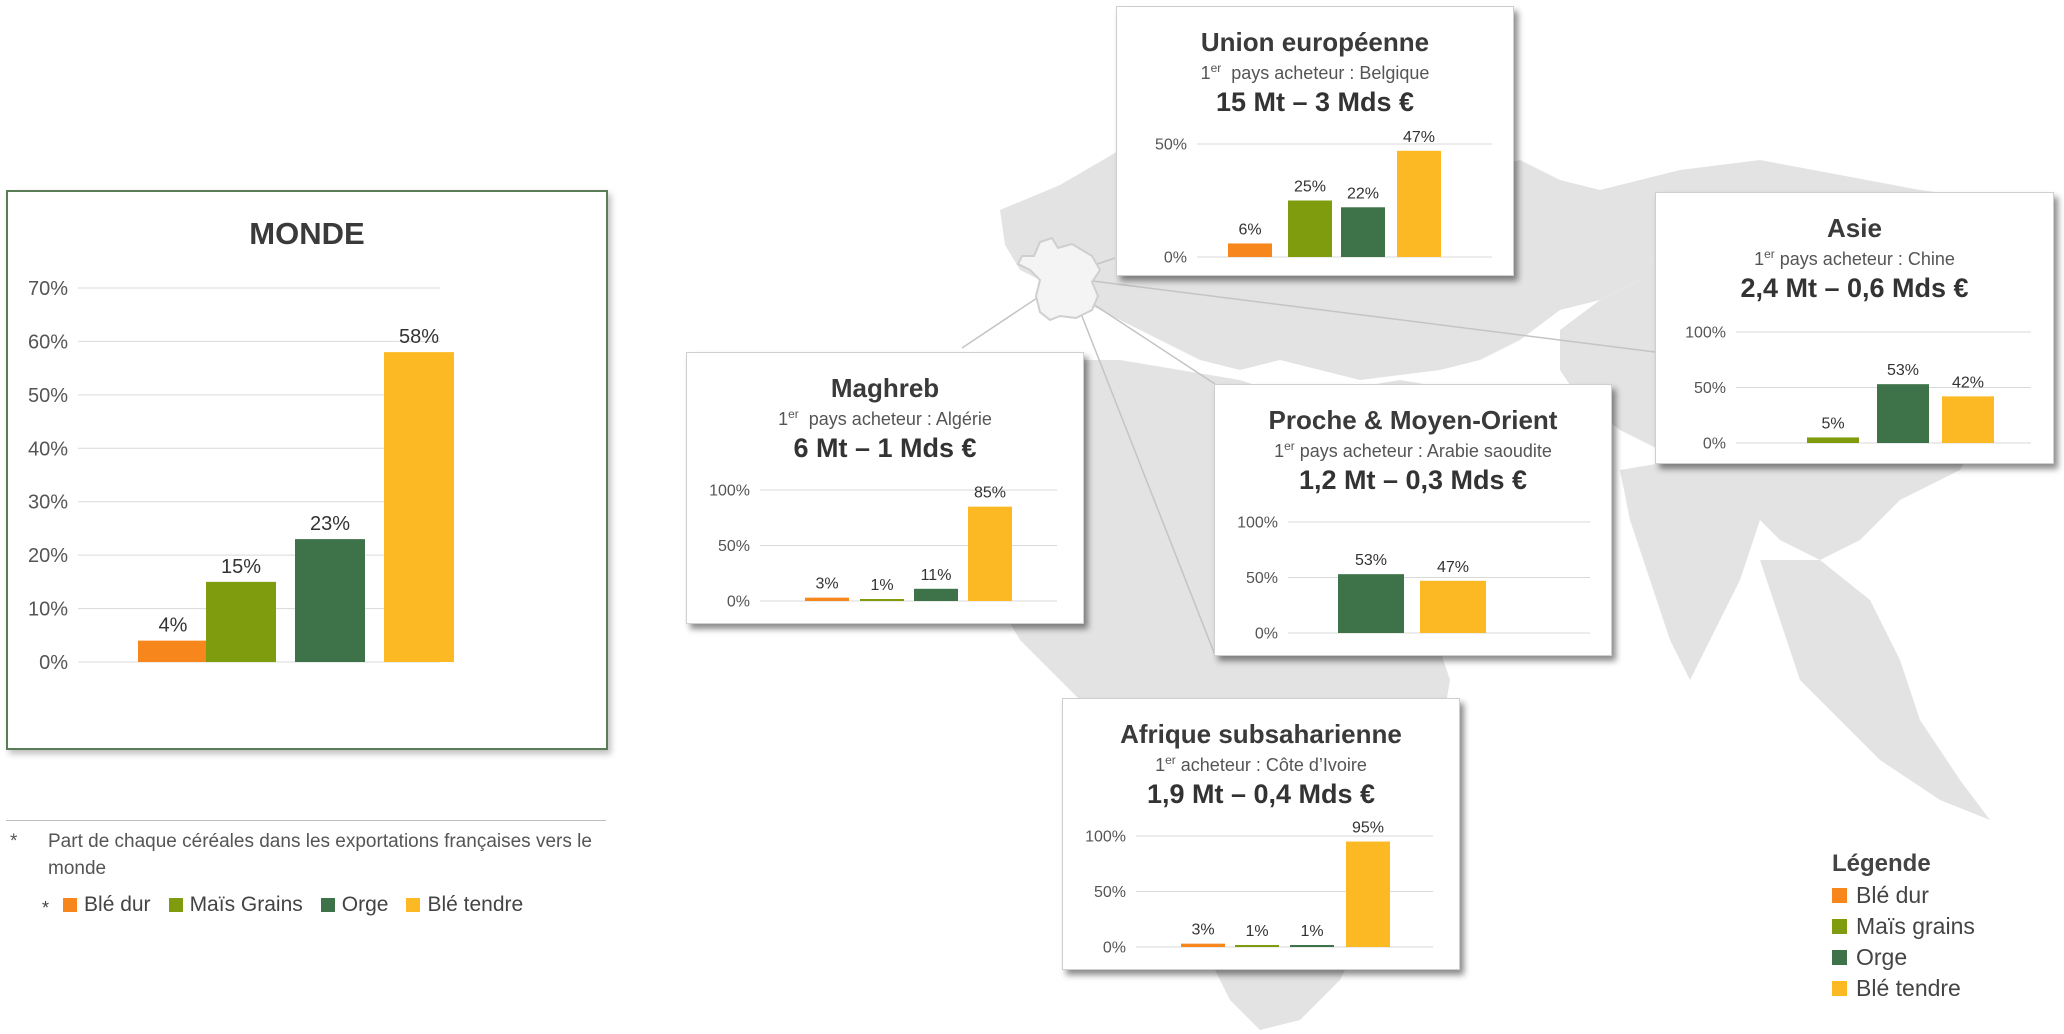  Describe the element at coordinates (1146, 480) in the screenshot. I see `connector-afrique` at that location.